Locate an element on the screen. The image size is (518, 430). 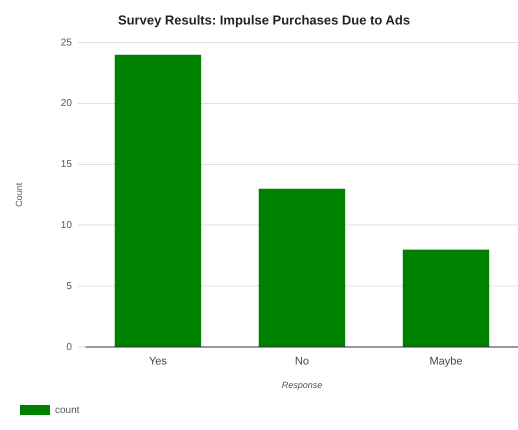
x-tick-label: No is located at coordinates (301, 362).